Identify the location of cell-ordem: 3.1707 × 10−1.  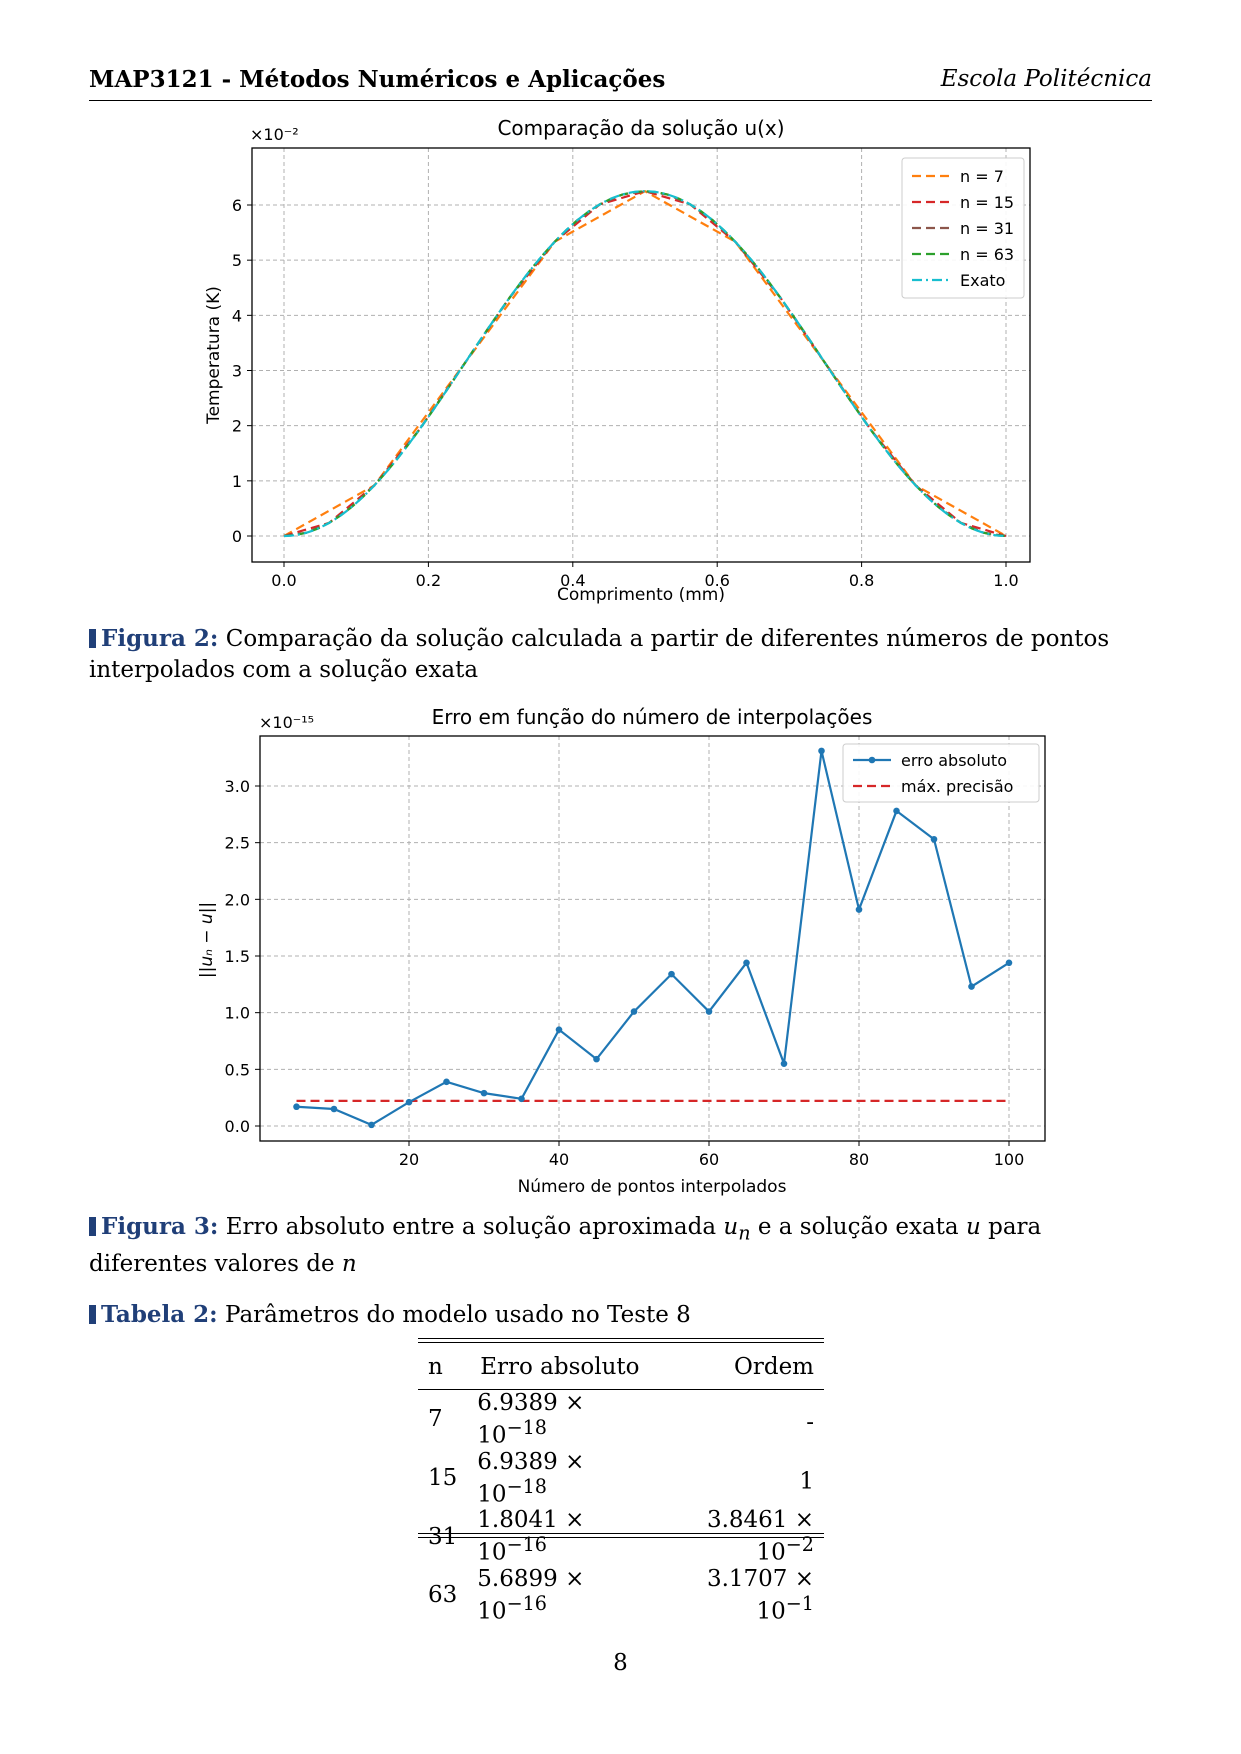
(760, 1595).